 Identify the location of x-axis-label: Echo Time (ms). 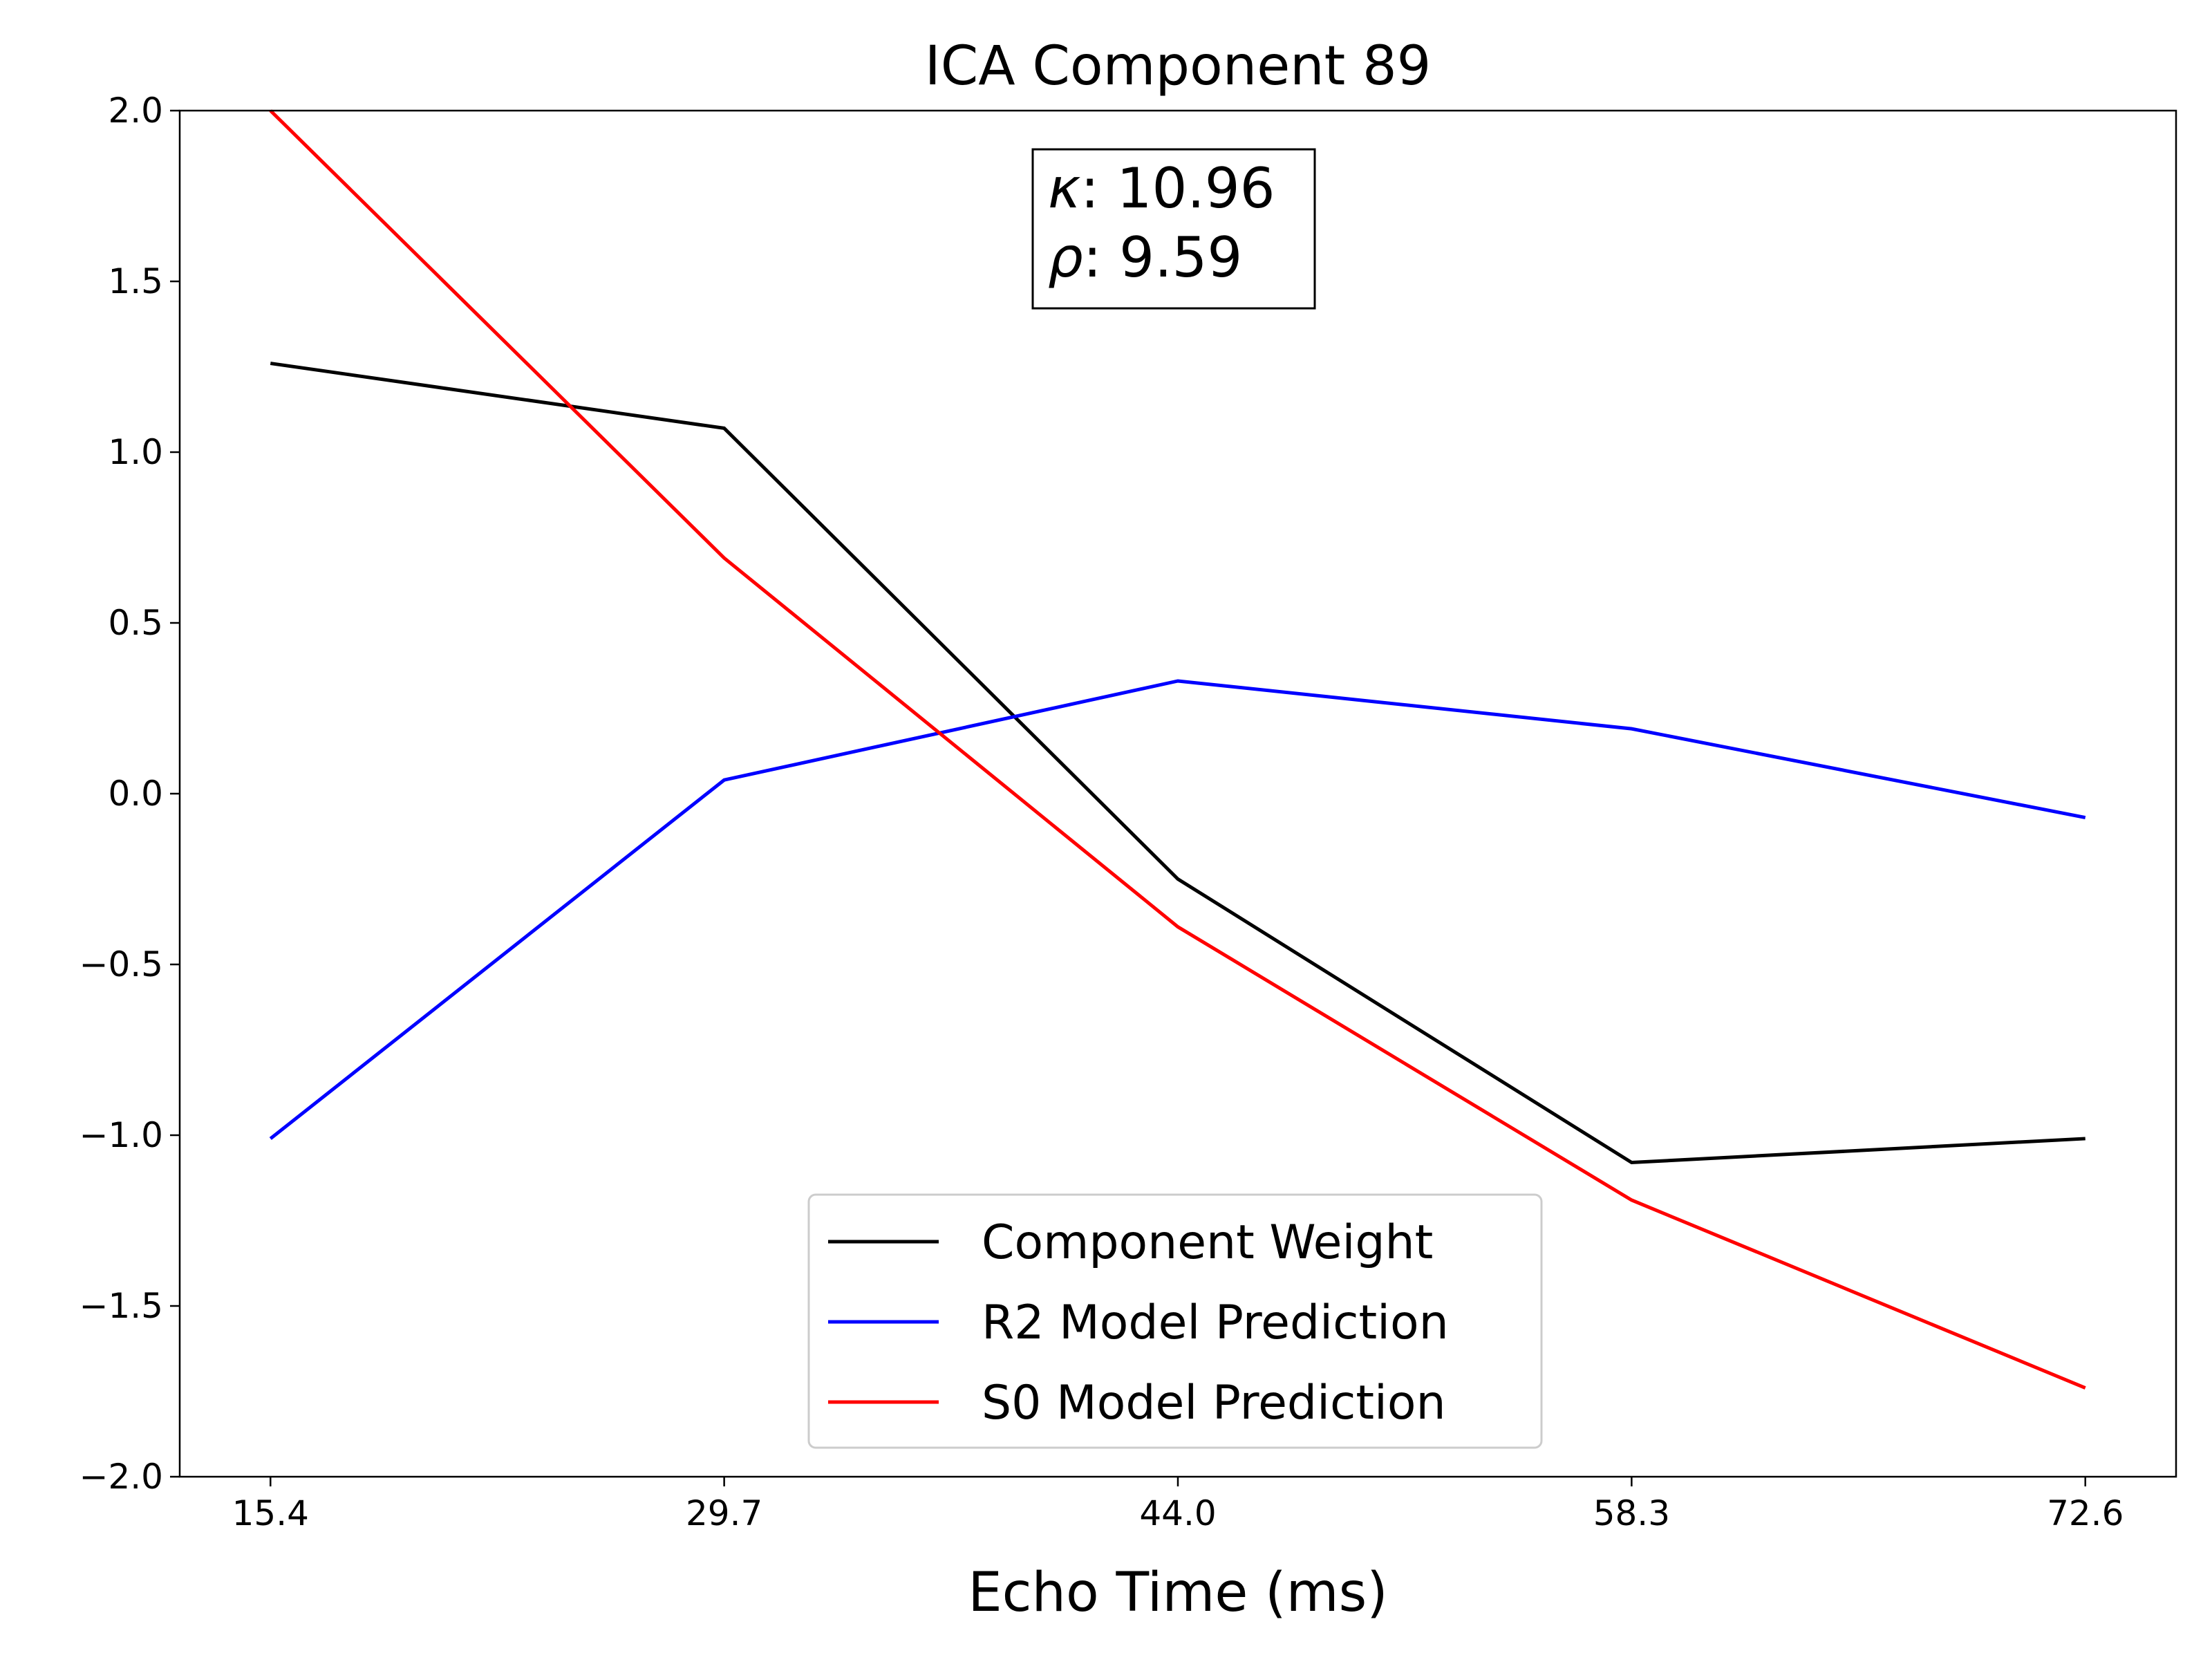
(1177, 1593).